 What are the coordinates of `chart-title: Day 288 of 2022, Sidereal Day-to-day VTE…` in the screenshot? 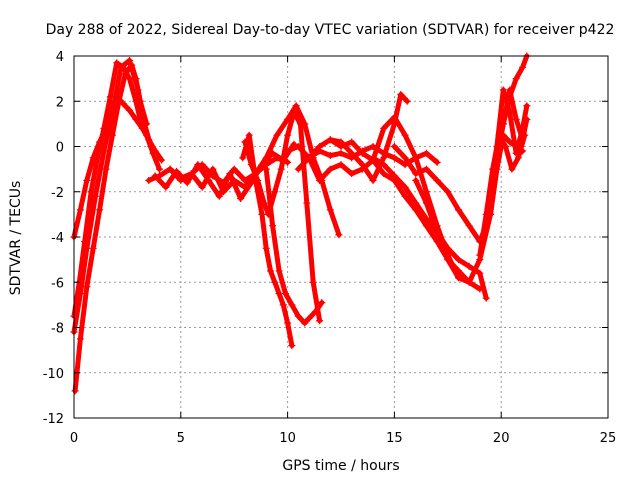 It's located at (330, 30).